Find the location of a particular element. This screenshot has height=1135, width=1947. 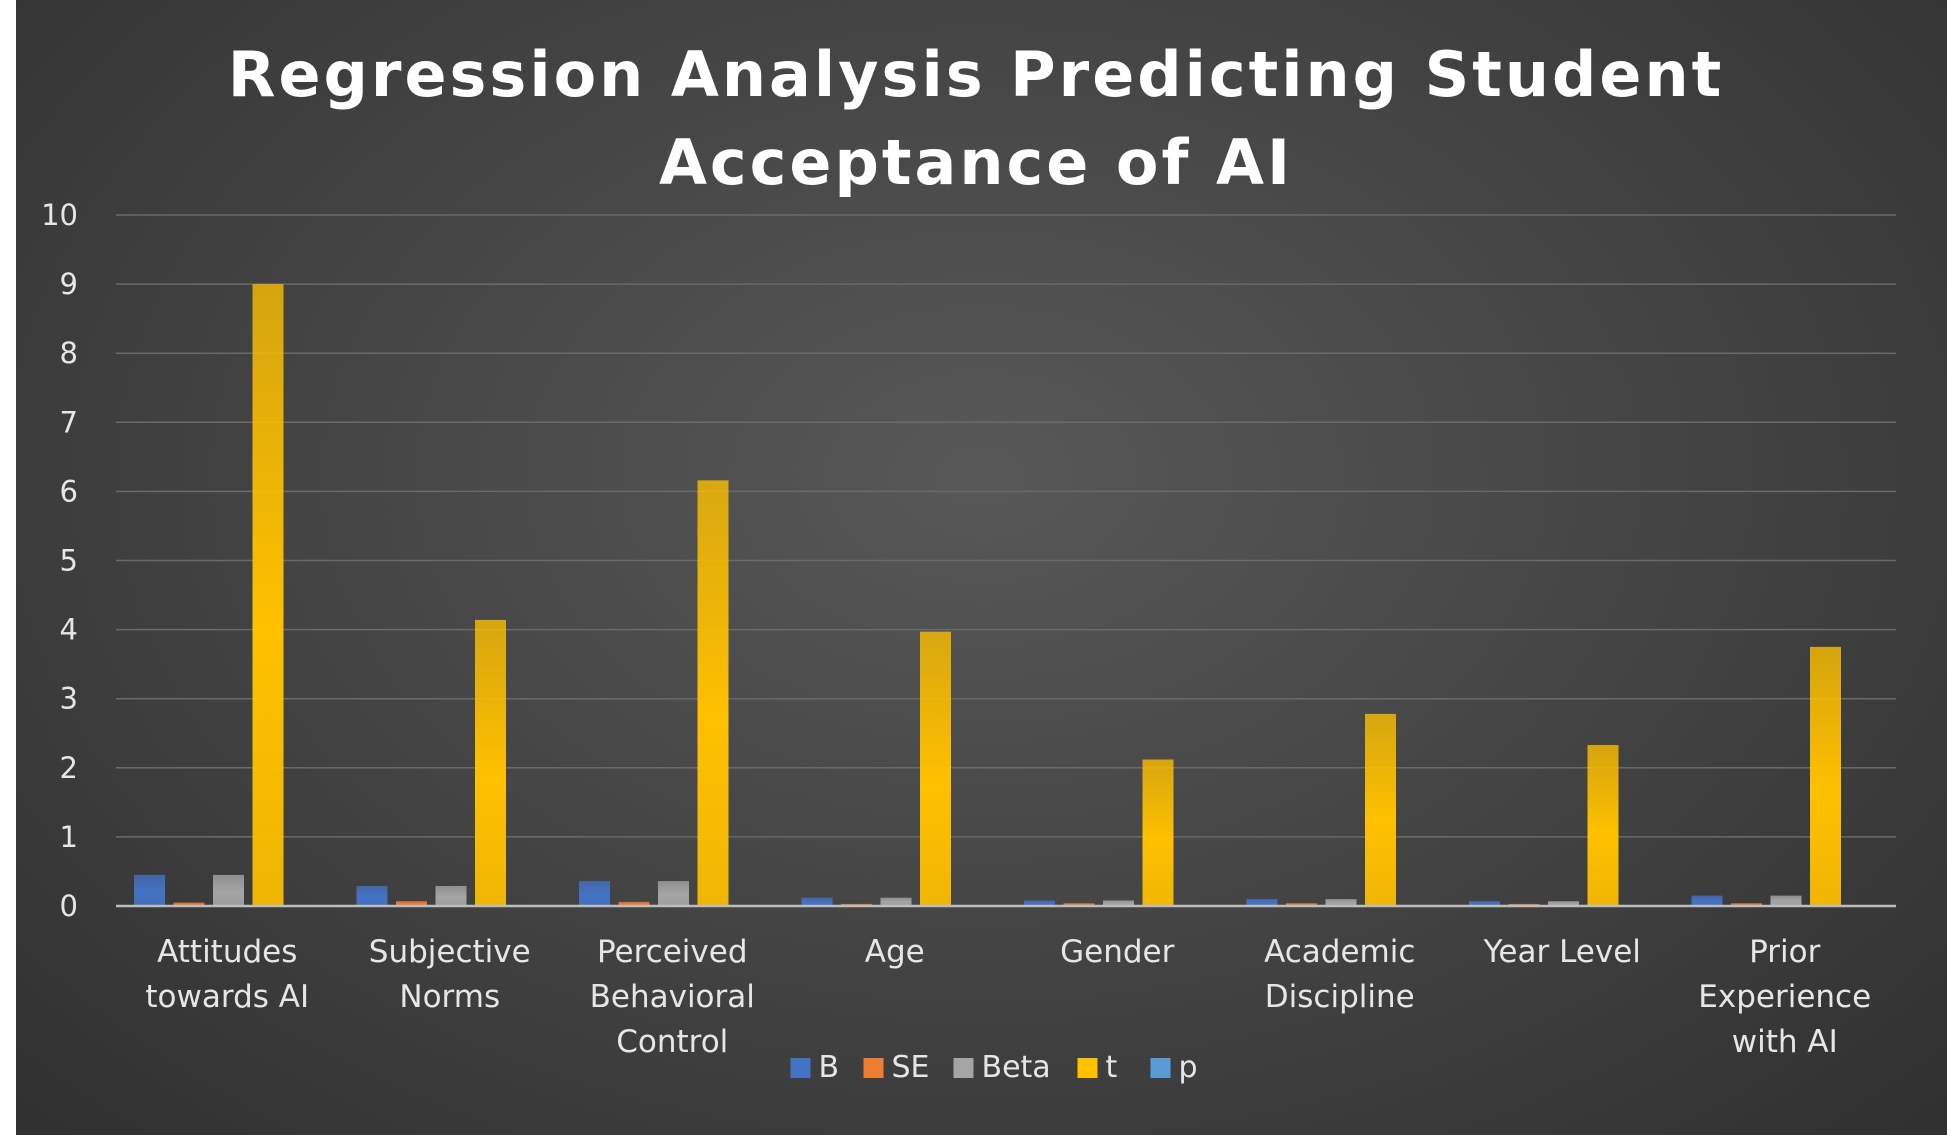

x-category-label-line: Experience is located at coordinates (1784, 997).